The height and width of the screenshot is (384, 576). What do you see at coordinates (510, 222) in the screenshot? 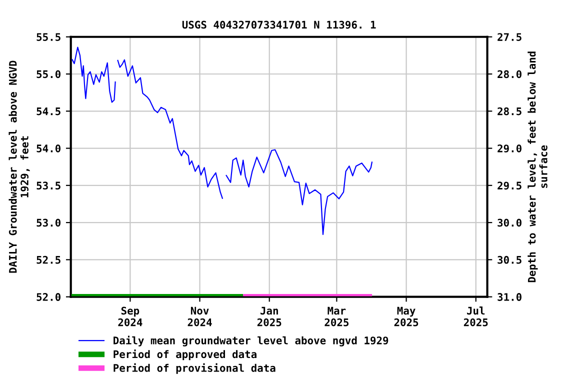
I see `y2-tick-label: 30.0` at bounding box center [510, 222].